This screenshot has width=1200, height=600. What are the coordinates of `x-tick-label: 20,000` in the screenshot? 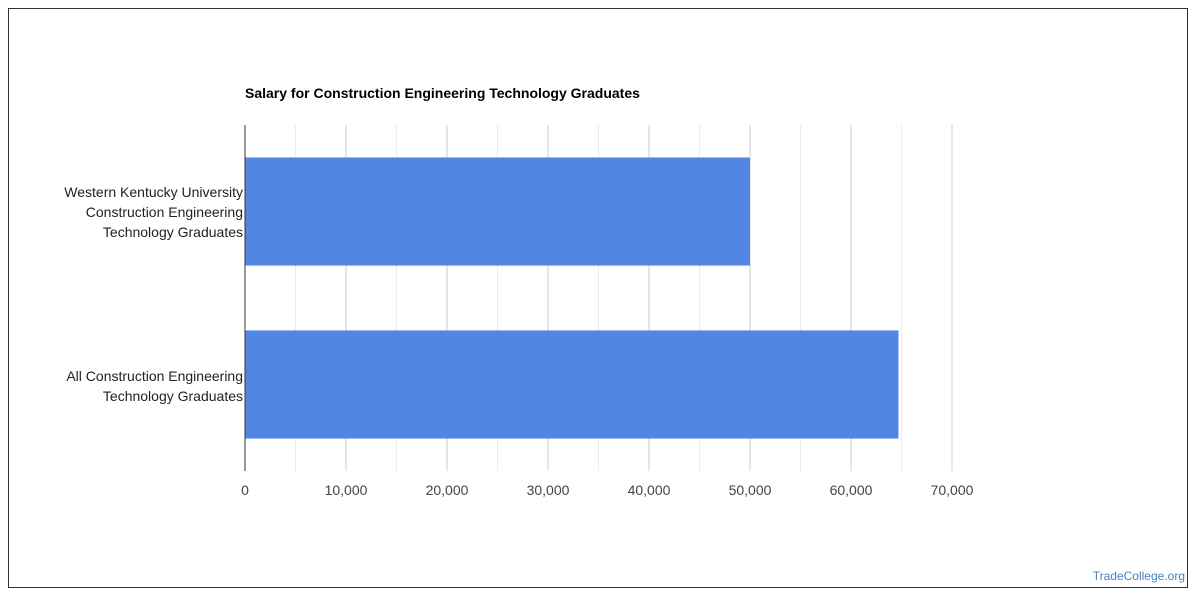 It's located at (447, 490).